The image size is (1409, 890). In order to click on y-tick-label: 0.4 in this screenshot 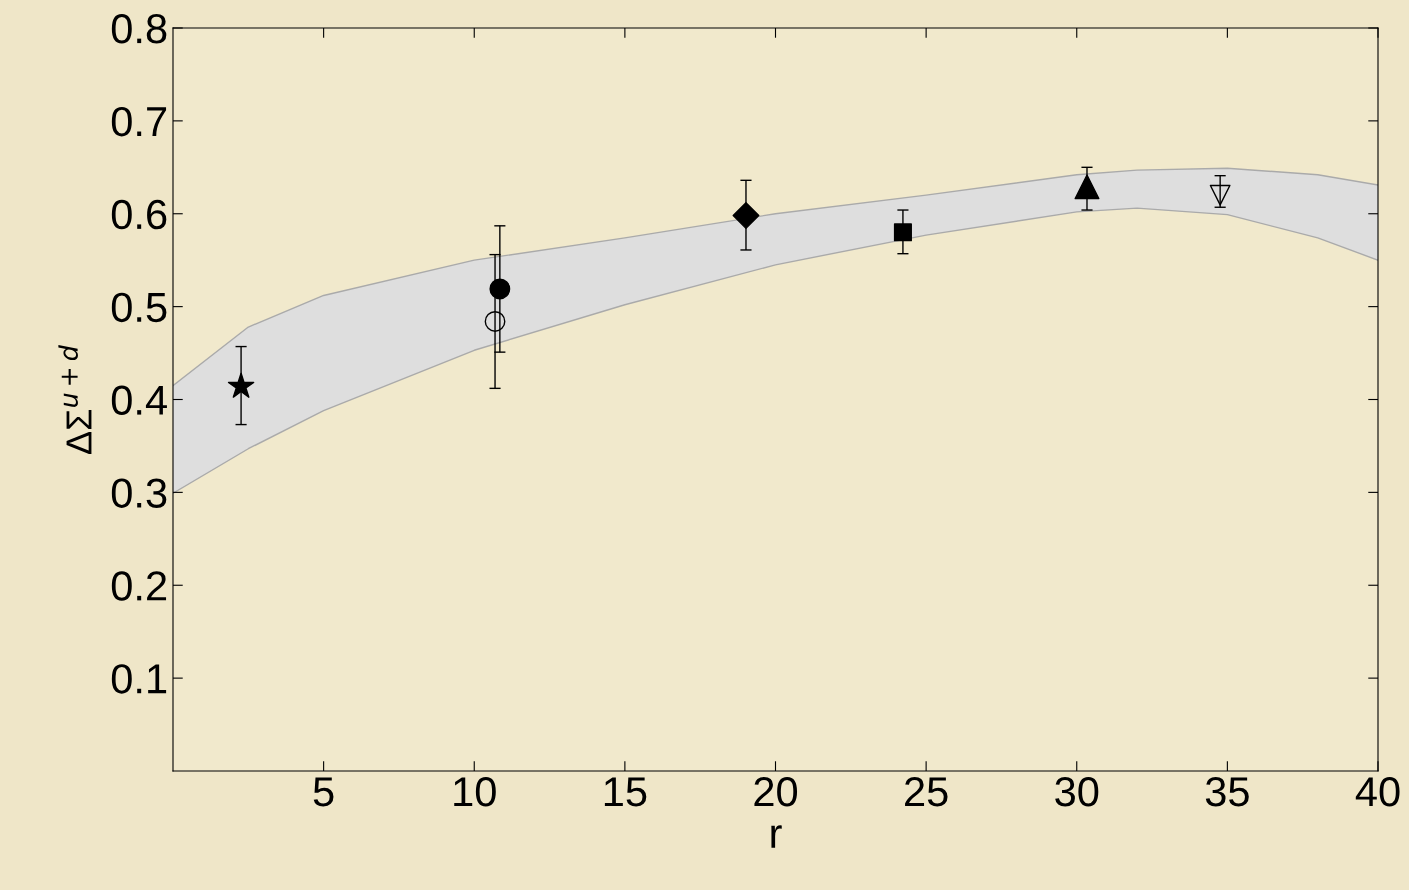, I will do `click(139, 400)`.